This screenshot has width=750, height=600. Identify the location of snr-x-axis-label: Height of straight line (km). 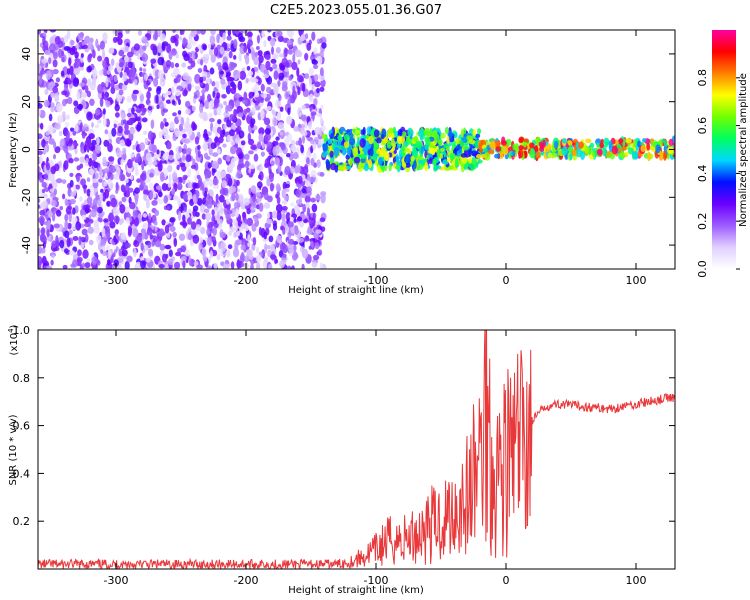
(356, 590).